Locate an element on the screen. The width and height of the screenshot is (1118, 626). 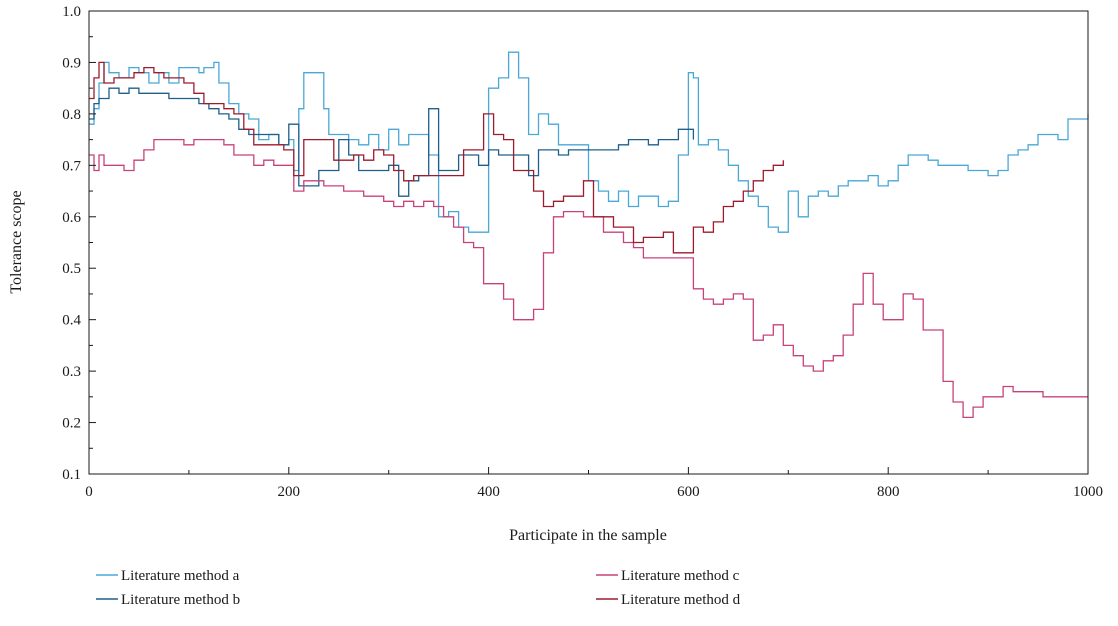
legend-label: Literature method a is located at coordinates (180, 576).